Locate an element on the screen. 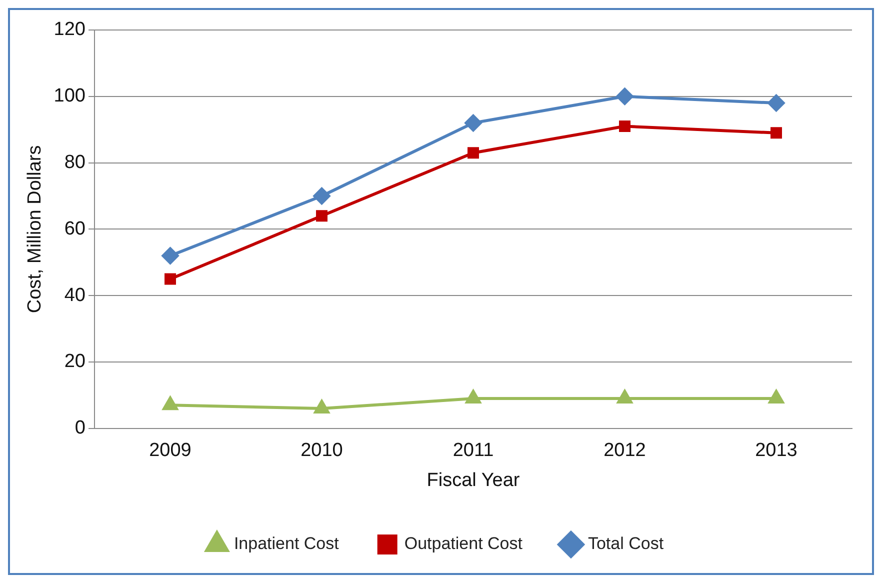 This screenshot has width=880, height=581. y-tick-label: 40 is located at coordinates (75, 295).